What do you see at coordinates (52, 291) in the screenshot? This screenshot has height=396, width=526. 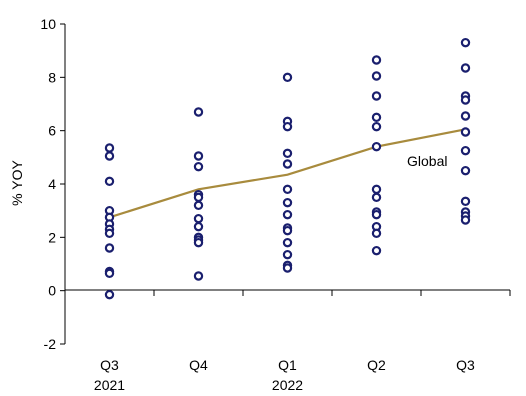 I see `y-tick-label: 0` at bounding box center [52, 291].